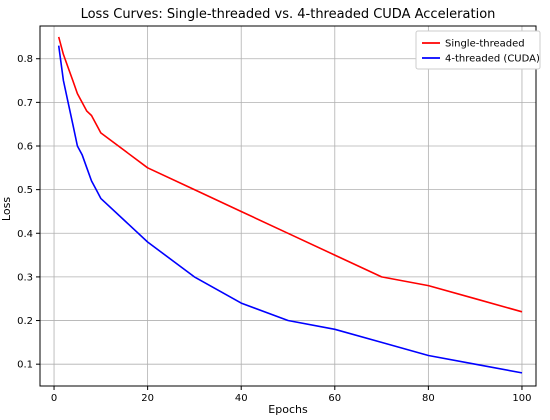 This screenshot has height=420, width=550. I want to click on legend: Single-threaded 4-threaded (CUDA), so click(478, 50).